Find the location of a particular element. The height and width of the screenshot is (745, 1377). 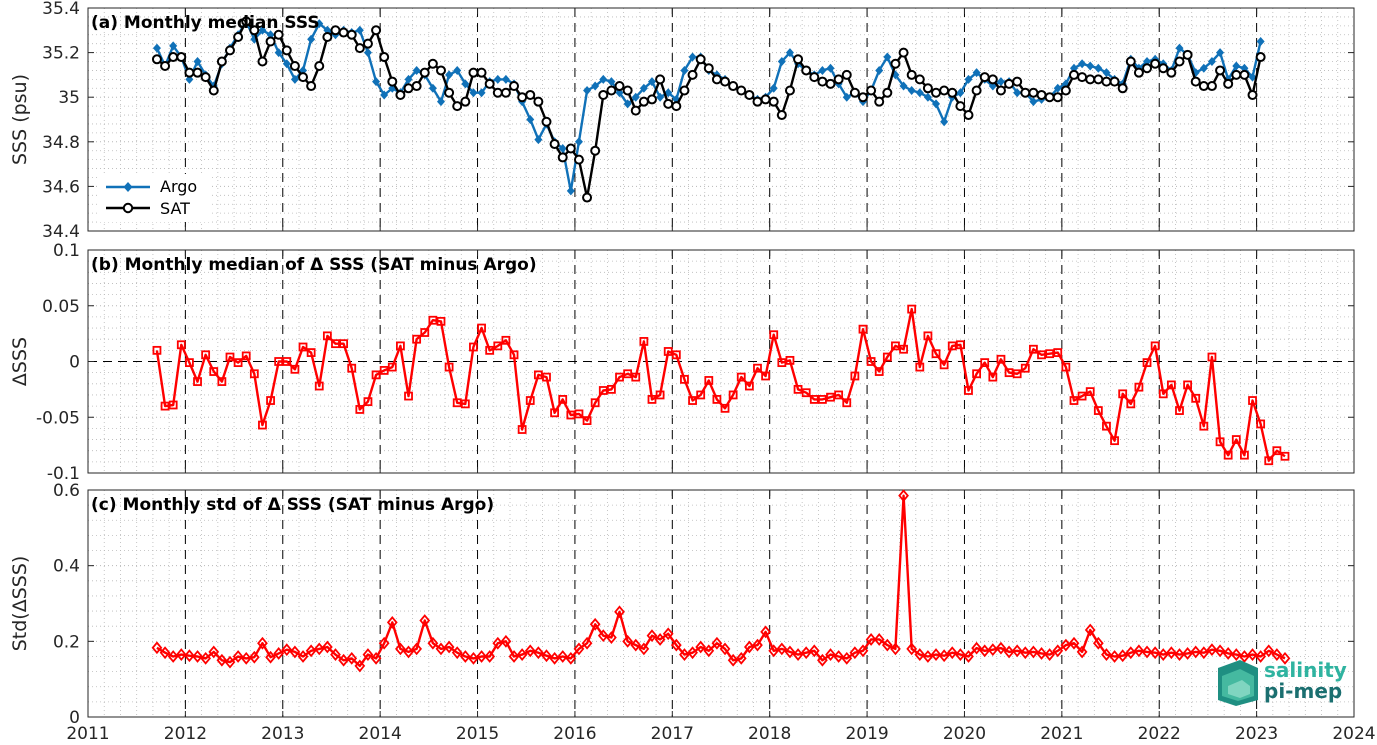

x-tick-label: 2018 is located at coordinates (769, 734).